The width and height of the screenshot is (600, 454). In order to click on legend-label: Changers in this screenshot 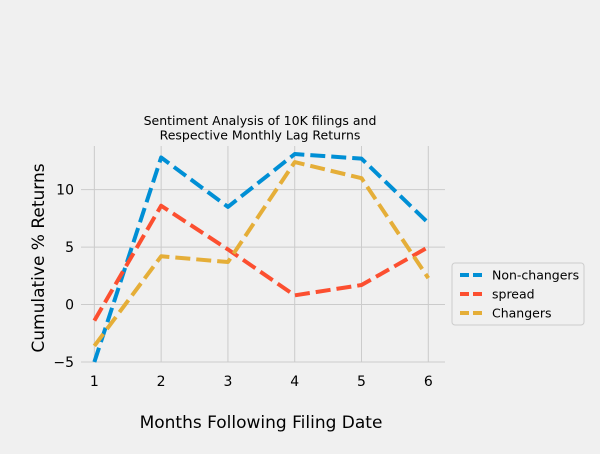, I will do `click(522, 313)`.